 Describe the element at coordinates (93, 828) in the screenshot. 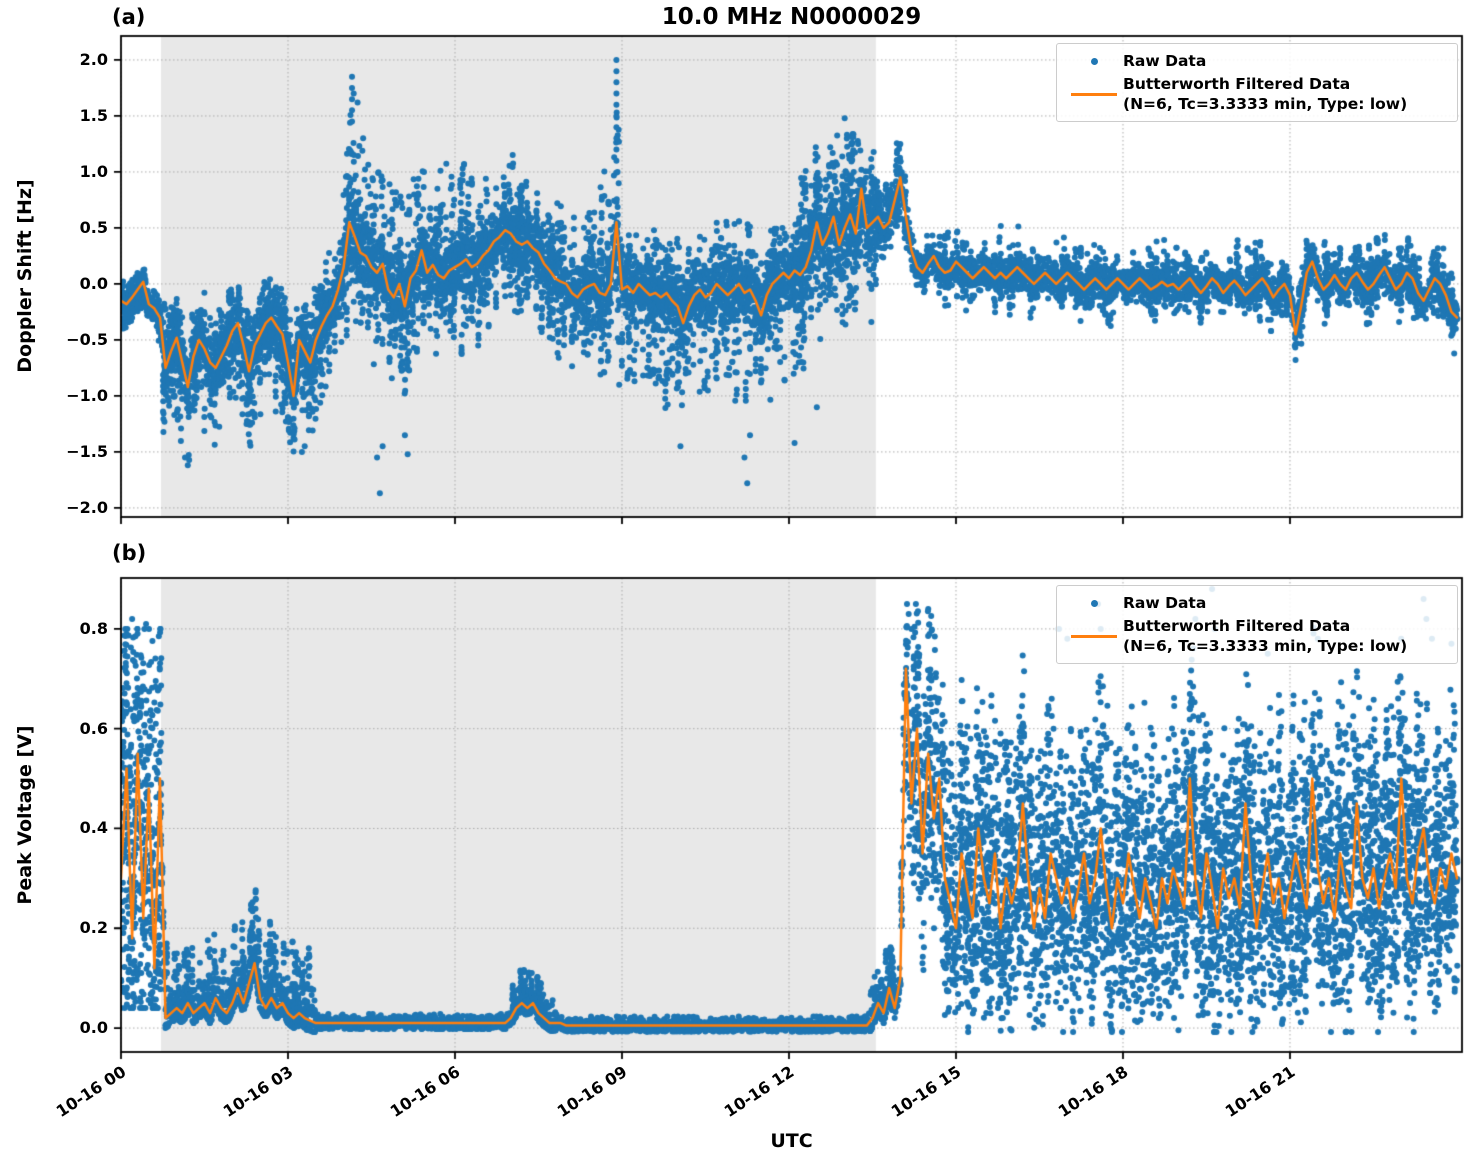

I see `y-tick-label: 0.4` at that location.